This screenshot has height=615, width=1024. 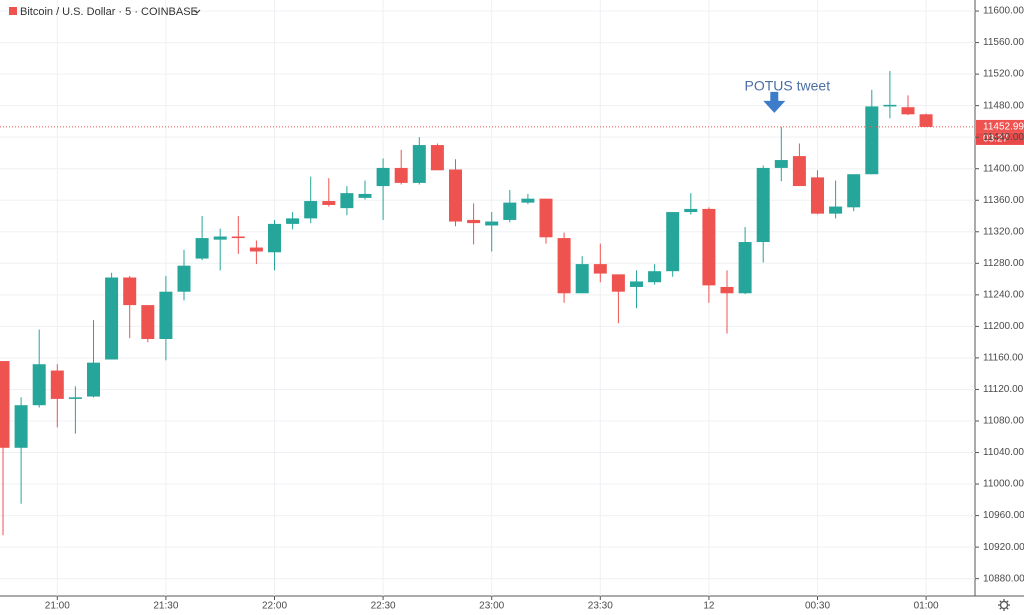 I want to click on y-tick-label: 11520.00, so click(x=1003, y=74).